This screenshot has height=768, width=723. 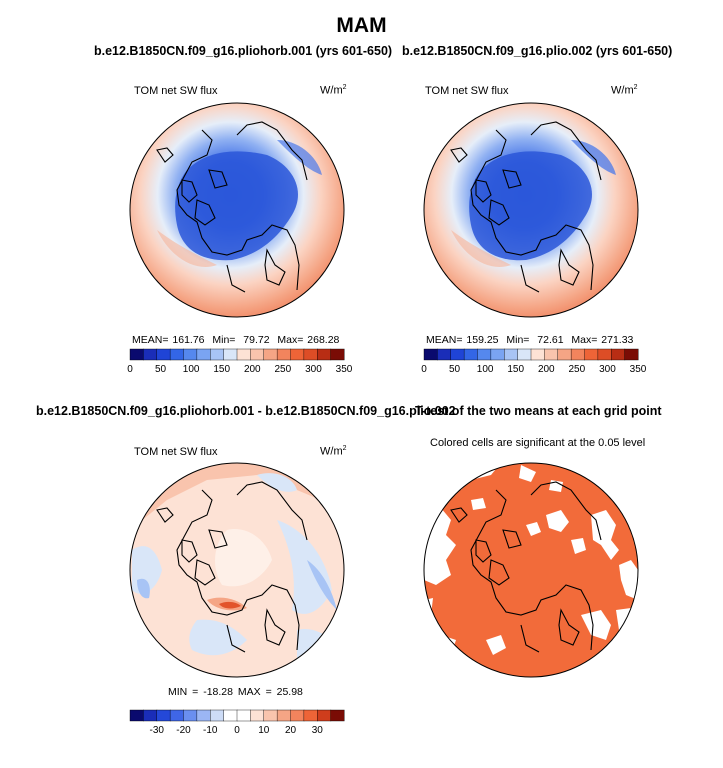 What do you see at coordinates (157, 730) in the screenshot?
I see `colorbar-tick-label: -30` at bounding box center [157, 730].